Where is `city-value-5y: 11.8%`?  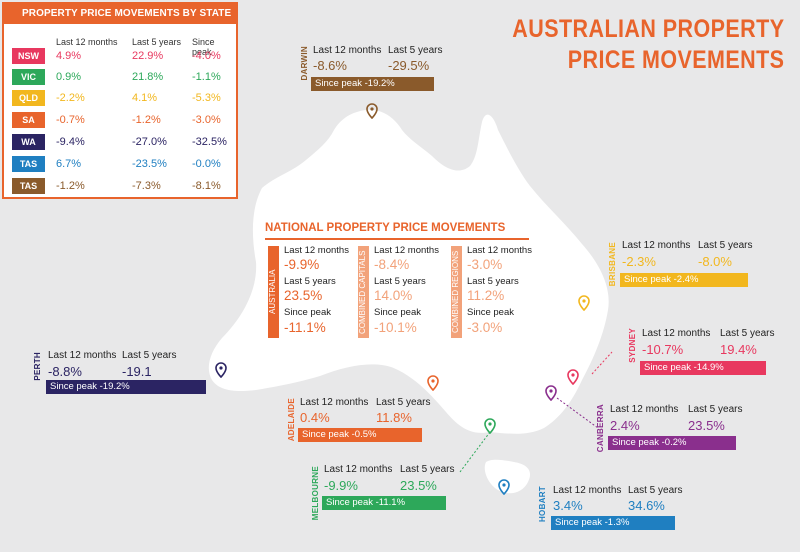
city-value-5y: 11.8% is located at coordinates (394, 417).